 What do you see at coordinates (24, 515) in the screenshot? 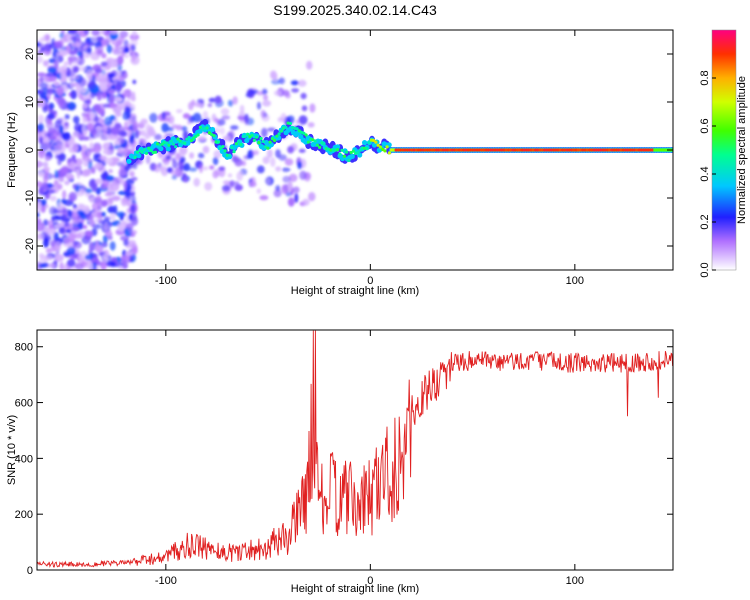
I see `y-tick-label: 200` at bounding box center [24, 515].